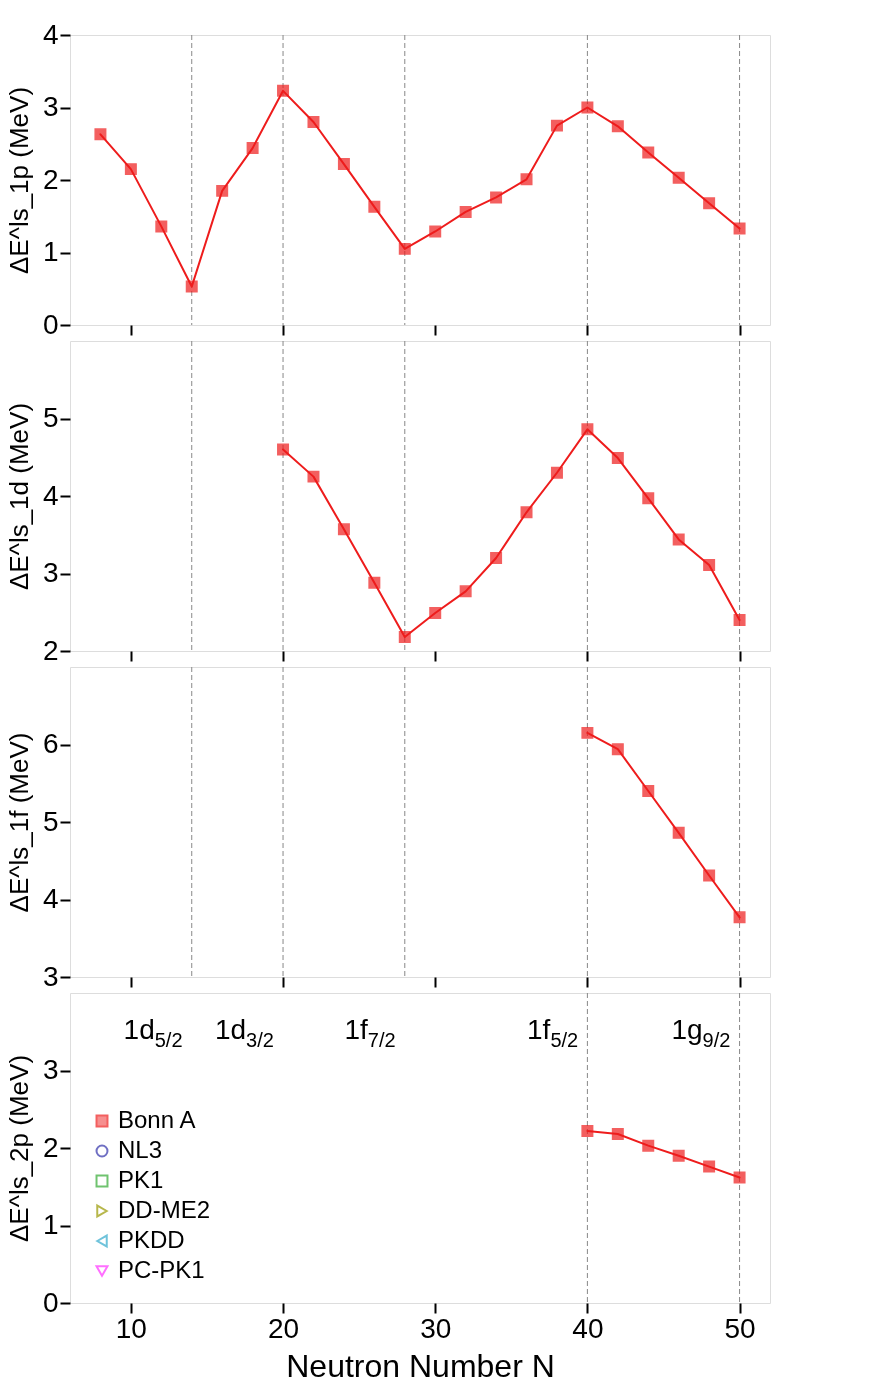 The image size is (877, 1396). I want to click on y-axis-title: ΔE^ls_1p (MeV), so click(18, 180).